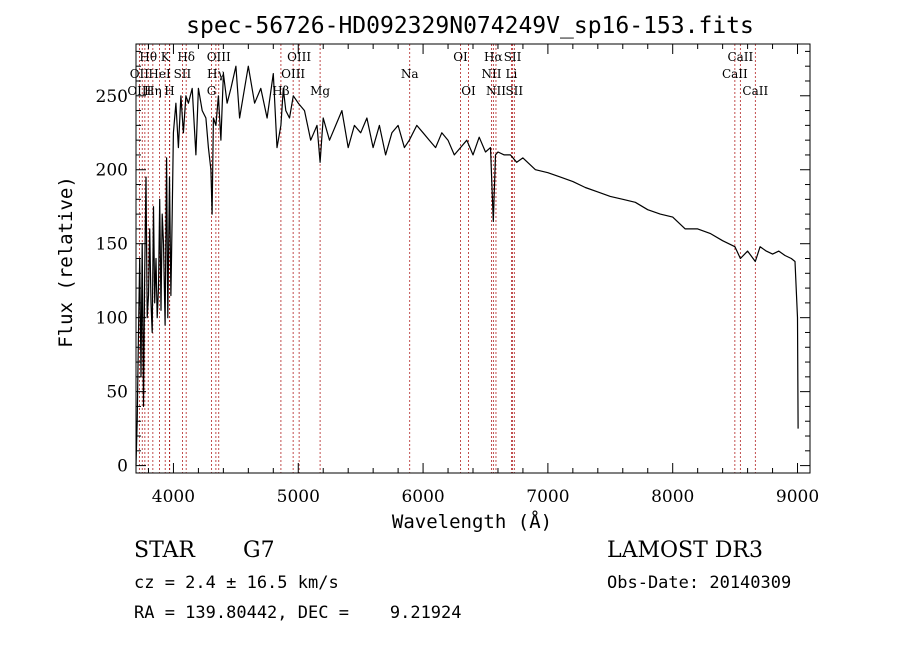  Describe the element at coordinates (512, 74) in the screenshot. I see `marker-label: Li` at that location.